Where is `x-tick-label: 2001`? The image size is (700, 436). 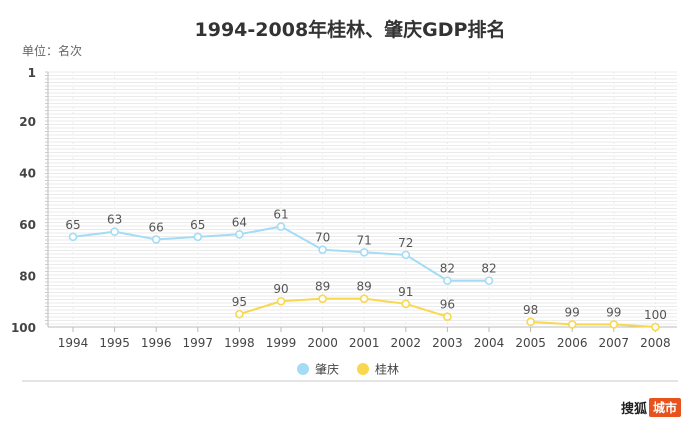 x-tick-label: 2001 is located at coordinates (364, 343).